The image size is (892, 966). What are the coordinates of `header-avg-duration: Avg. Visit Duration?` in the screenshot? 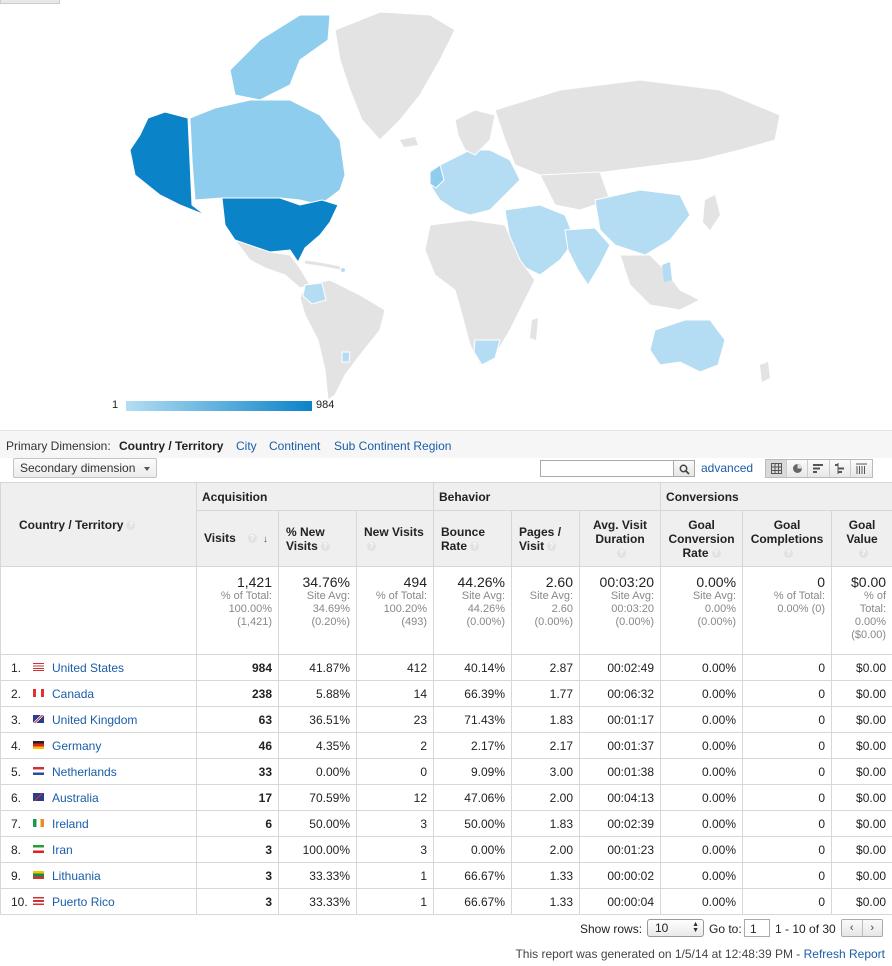 It's located at (620, 538).